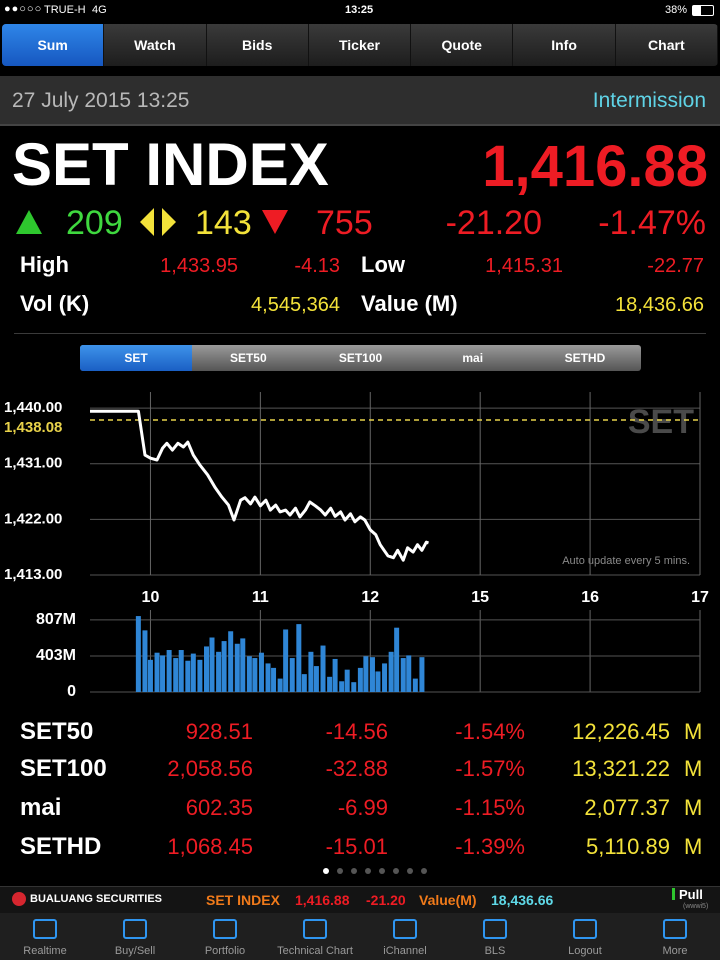 This screenshot has height=960, width=720. Describe the element at coordinates (135, 936) in the screenshot. I see `nav-item: Buy/Sell` at that location.